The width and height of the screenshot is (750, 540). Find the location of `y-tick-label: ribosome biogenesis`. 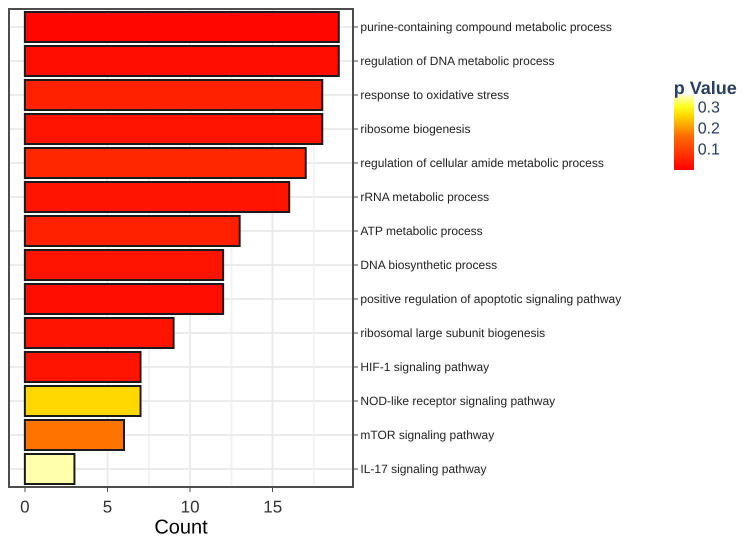

y-tick-label: ribosome biogenesis is located at coordinates (415, 129).